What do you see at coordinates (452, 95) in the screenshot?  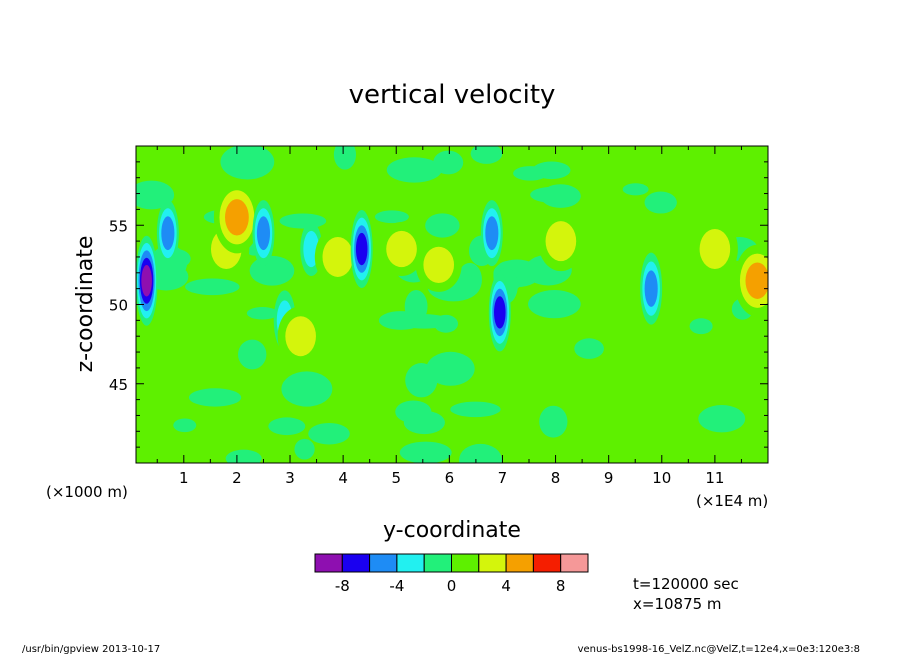 I see `chart-title: vertical velocity` at bounding box center [452, 95].